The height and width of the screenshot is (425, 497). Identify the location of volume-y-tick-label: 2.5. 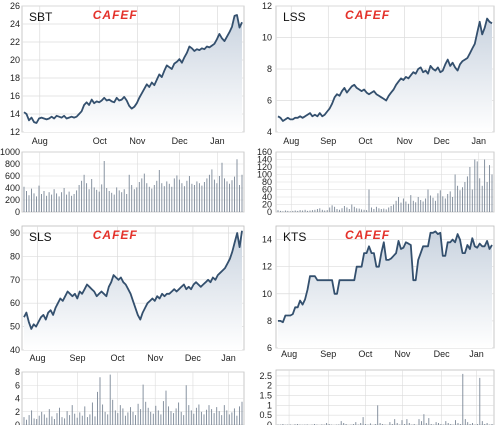
(265, 376).